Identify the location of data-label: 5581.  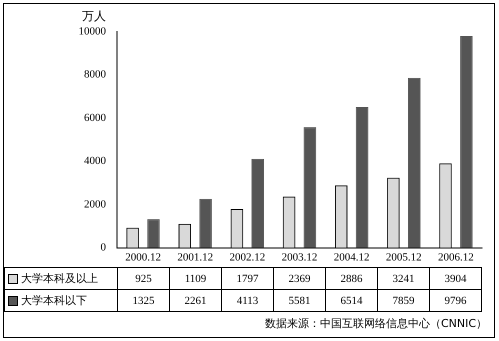
(300, 301).